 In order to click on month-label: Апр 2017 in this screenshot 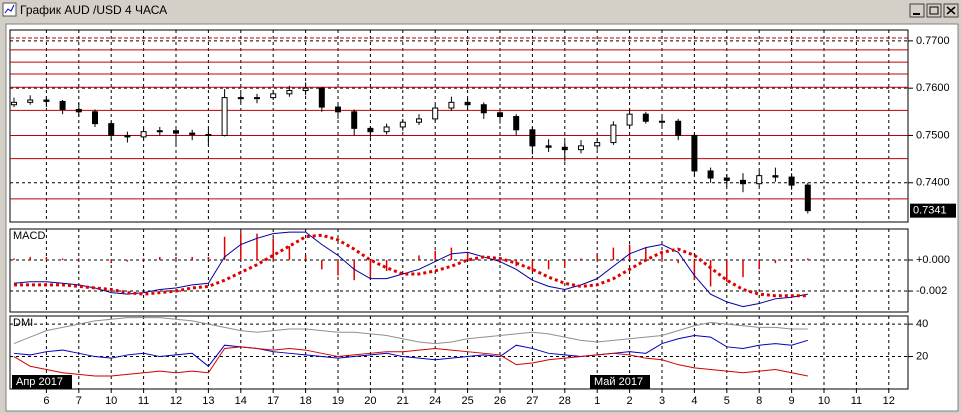, I will do `click(39, 382)`.